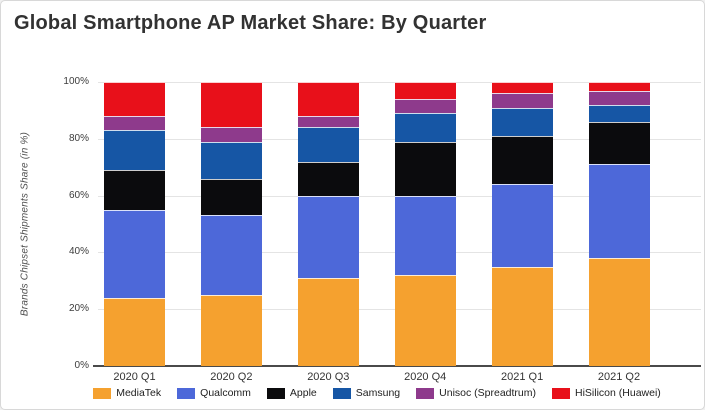  I want to click on x-axis-label: 2020 Q4, so click(425, 377).